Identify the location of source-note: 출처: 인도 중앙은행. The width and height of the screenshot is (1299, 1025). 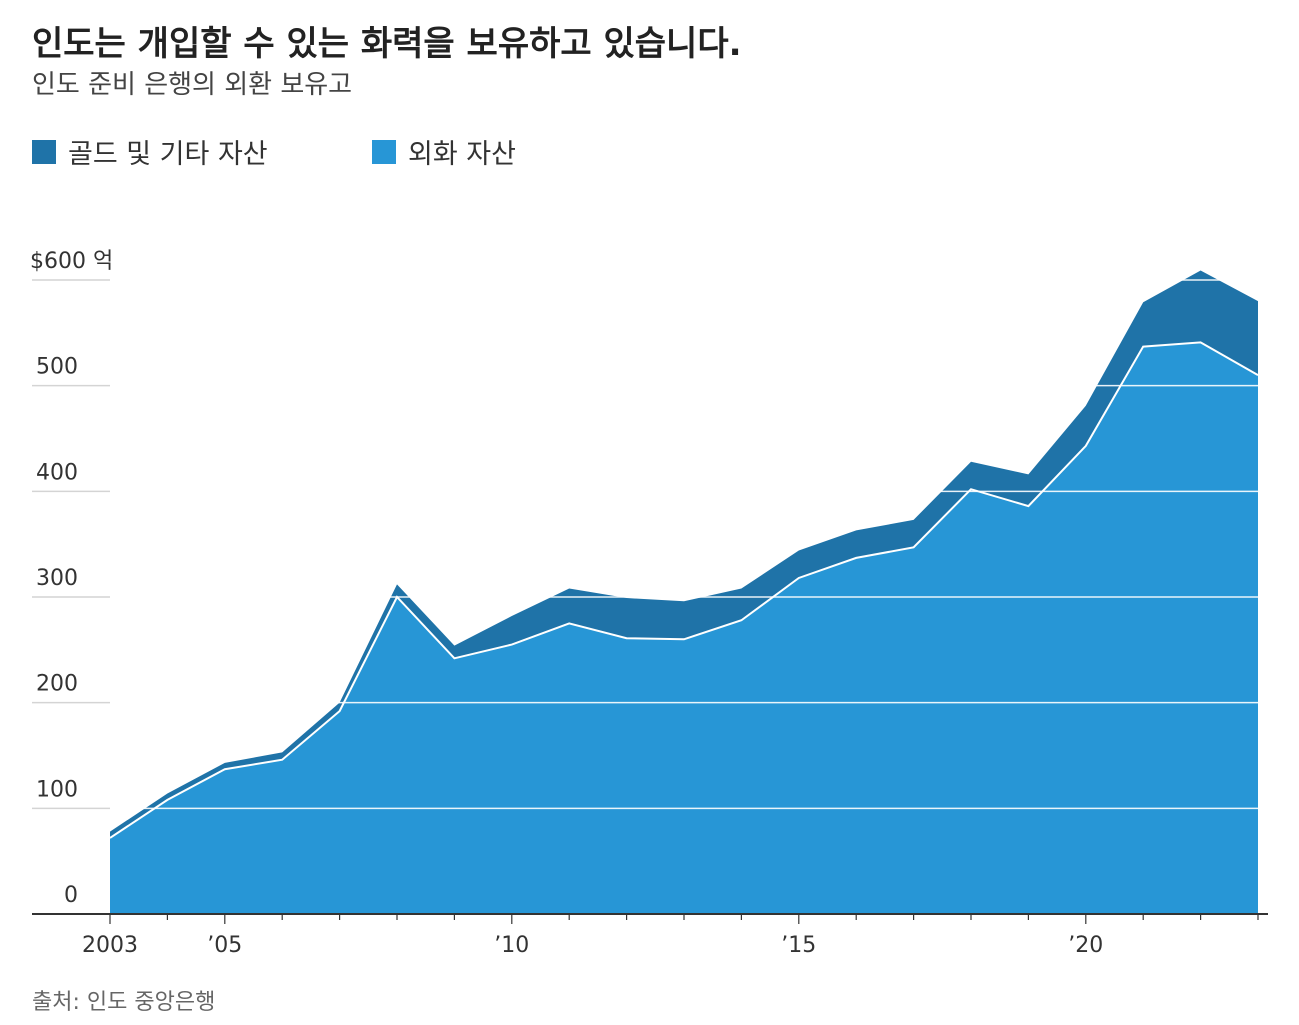
(124, 1002).